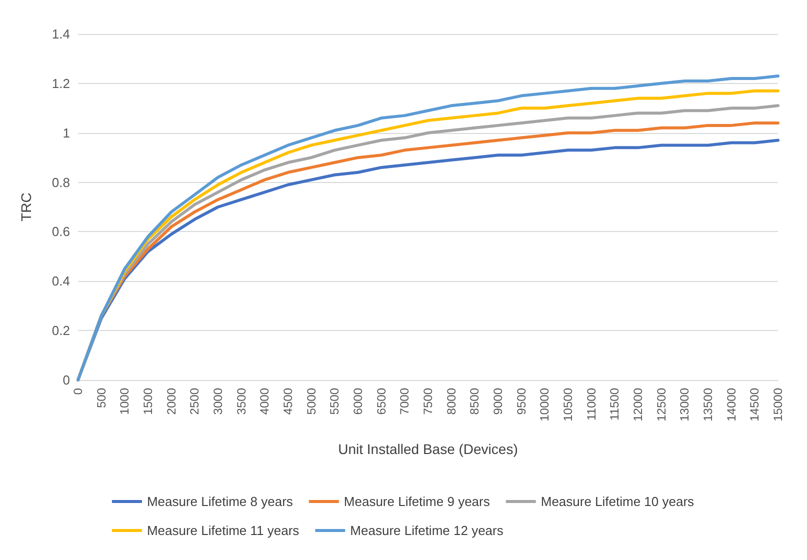 This screenshot has width=807, height=560. I want to click on x-tick-label: 500, so click(101, 398).